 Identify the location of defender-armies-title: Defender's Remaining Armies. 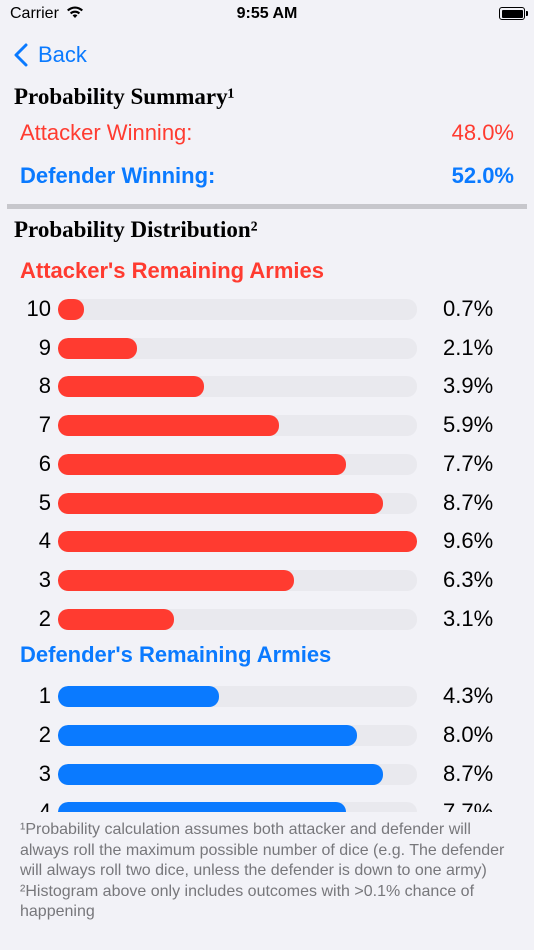
(176, 655).